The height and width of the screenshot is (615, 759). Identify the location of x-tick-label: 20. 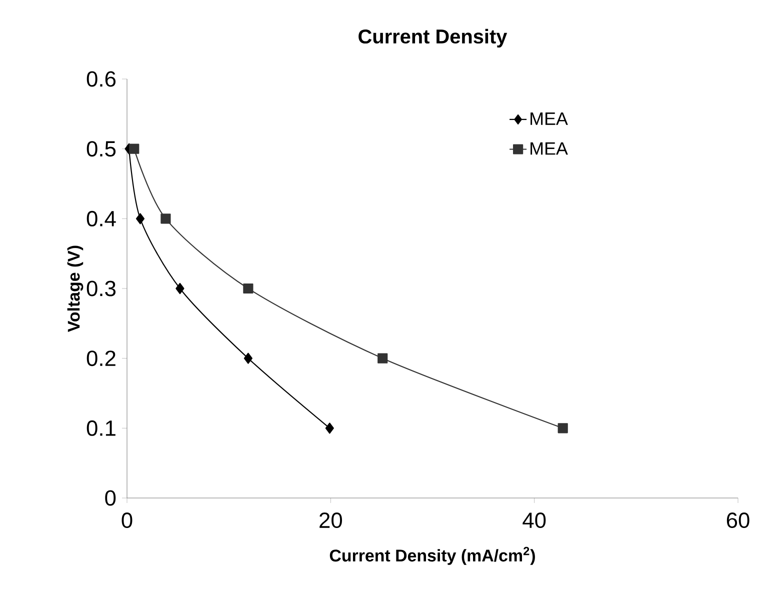
(331, 520).